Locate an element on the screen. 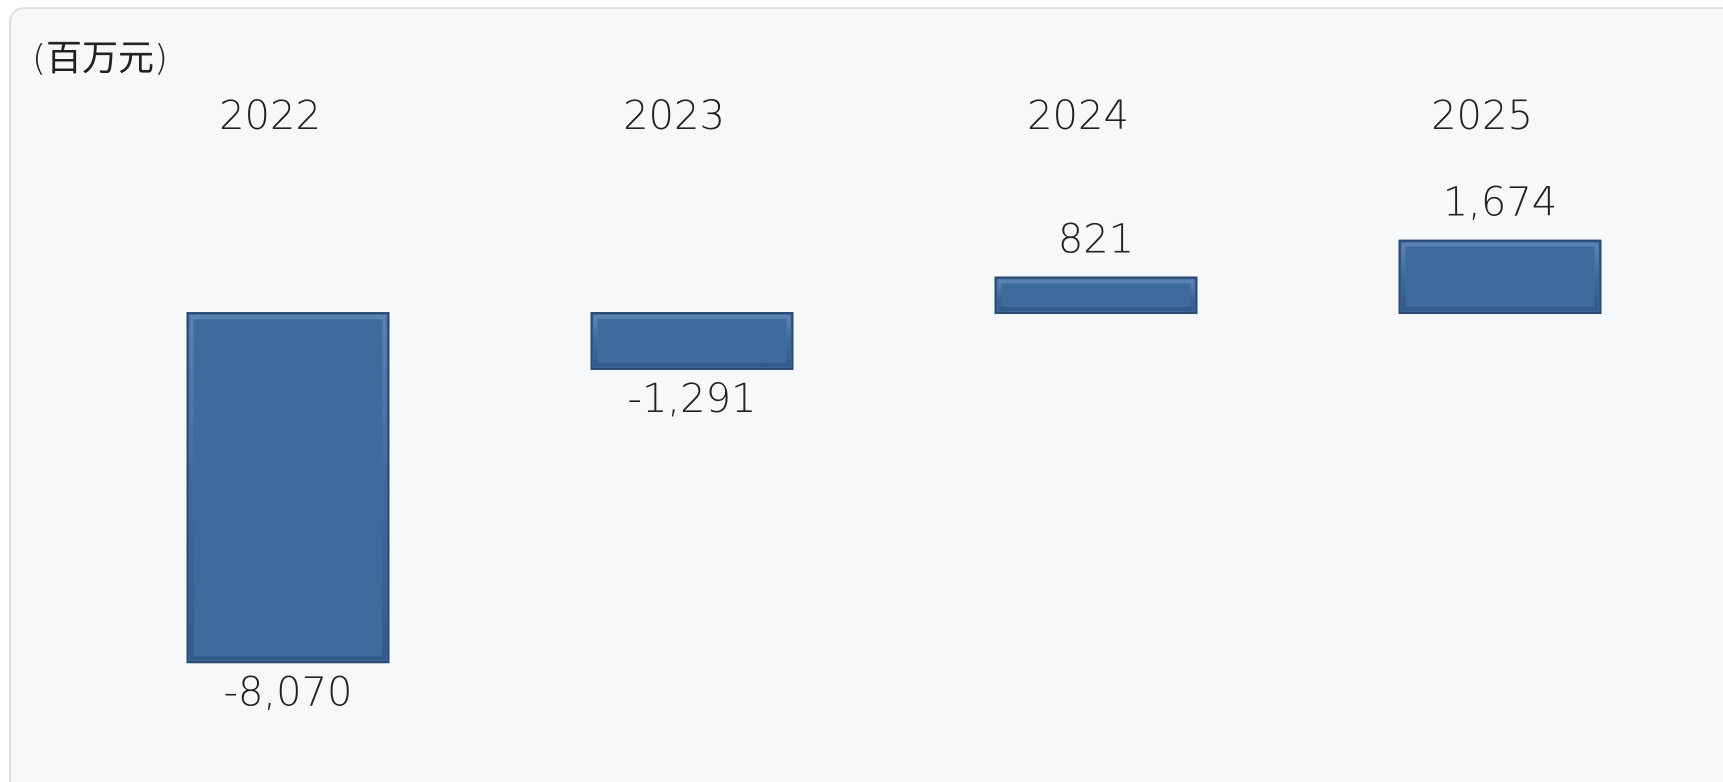 The height and width of the screenshot is (782, 1723). x-tick-label: 2025 is located at coordinates (1482, 116).